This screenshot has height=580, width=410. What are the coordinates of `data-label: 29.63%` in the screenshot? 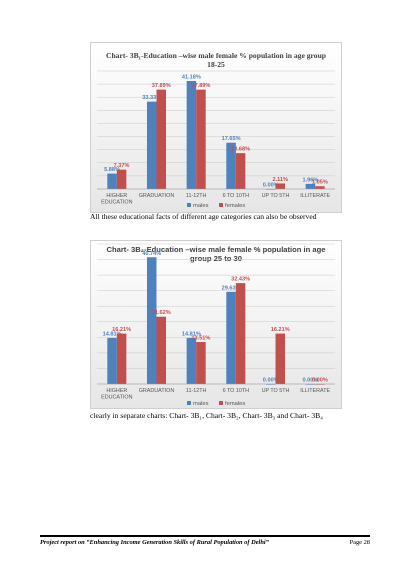 It's located at (231, 288).